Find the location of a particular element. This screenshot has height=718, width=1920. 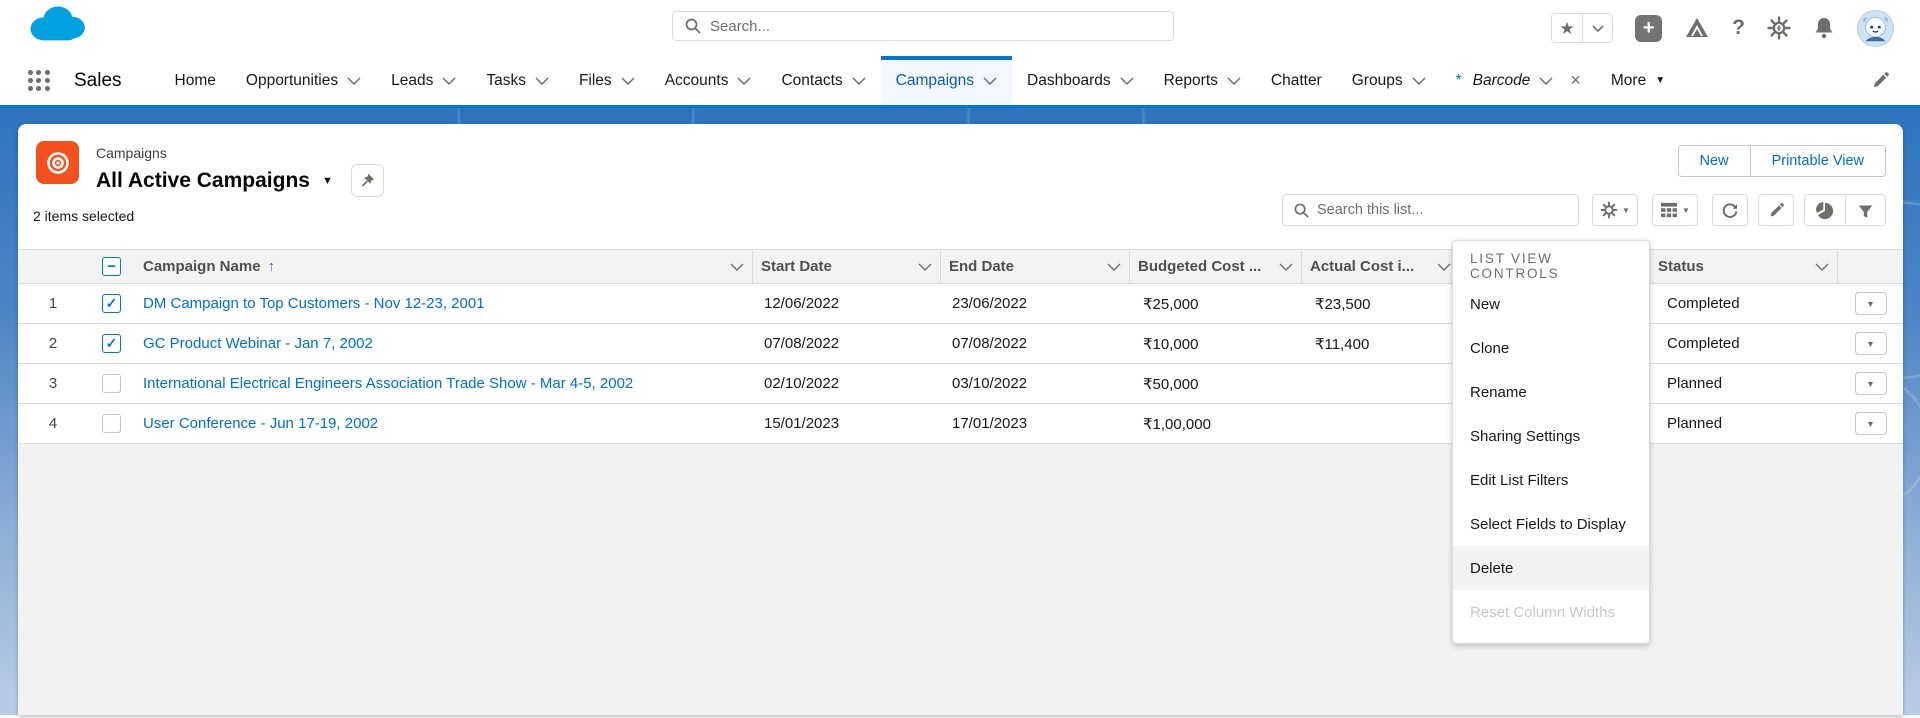

setup-gear-icon is located at coordinates (1779, 28).